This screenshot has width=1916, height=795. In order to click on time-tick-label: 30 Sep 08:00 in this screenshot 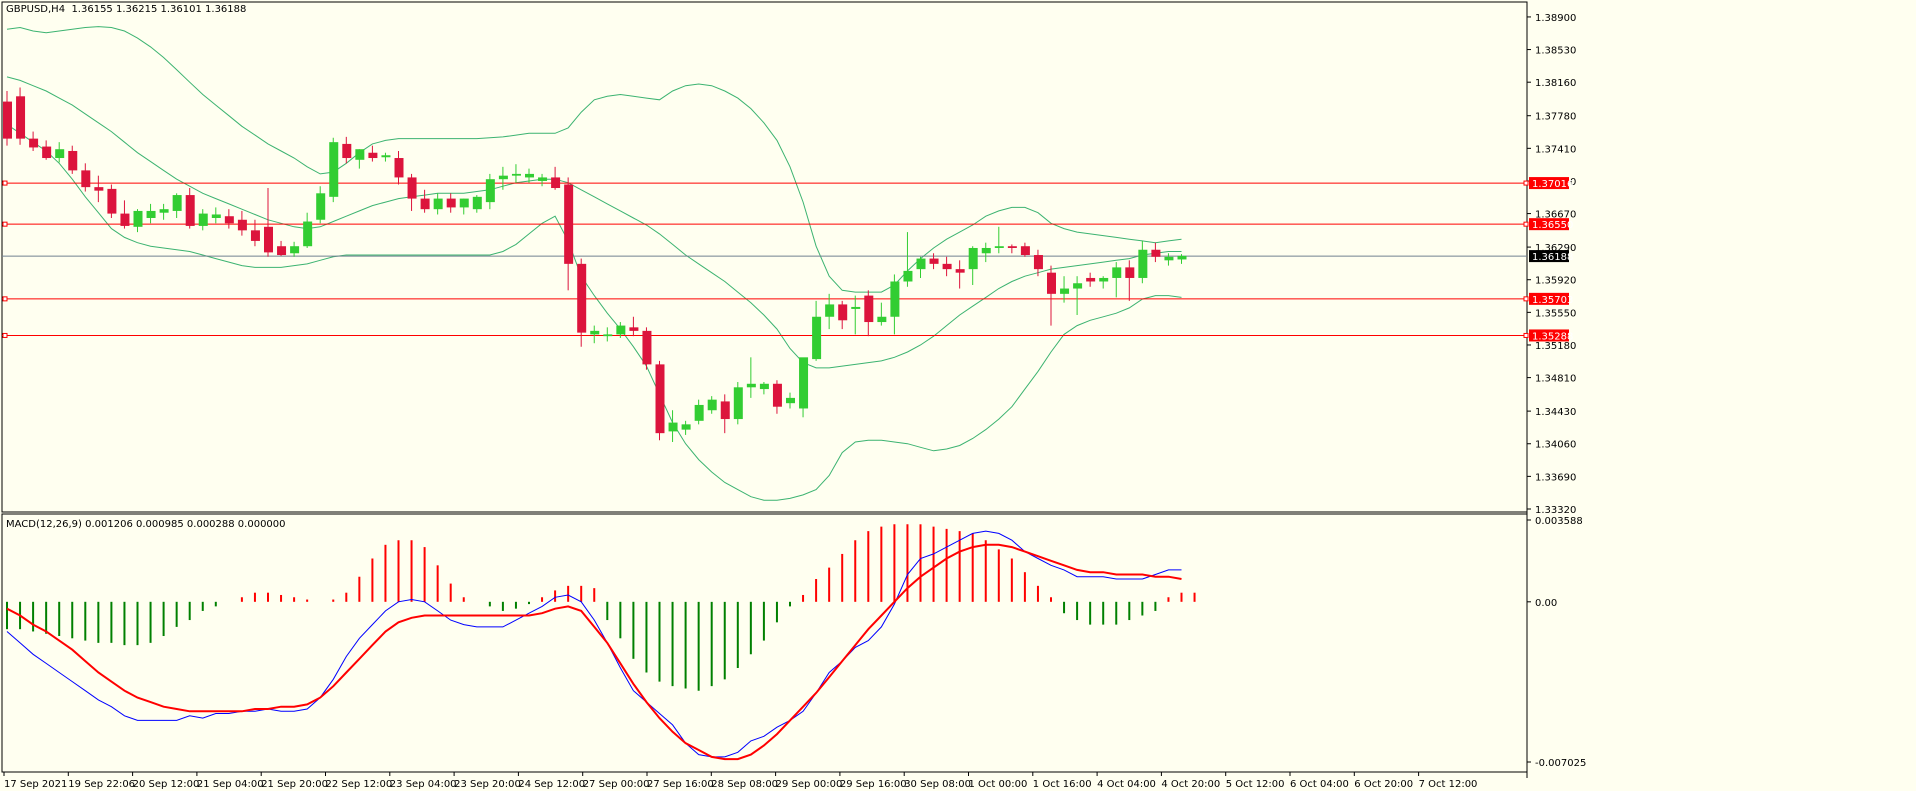, I will do `click(937, 784)`.